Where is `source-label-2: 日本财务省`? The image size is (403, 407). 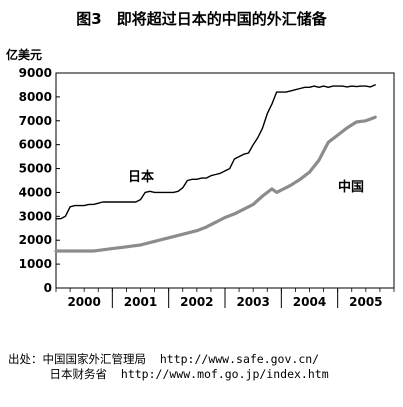 source-label-2: 日本财务省 is located at coordinates (78, 374).